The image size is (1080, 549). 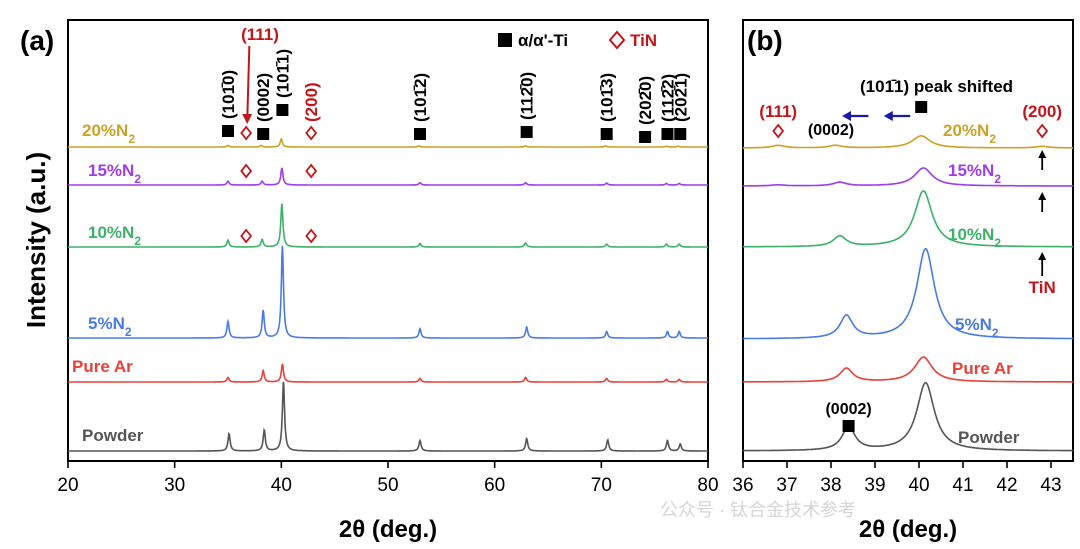 What do you see at coordinates (617, 40) in the screenshot?
I see `legend-tin-marker` at bounding box center [617, 40].